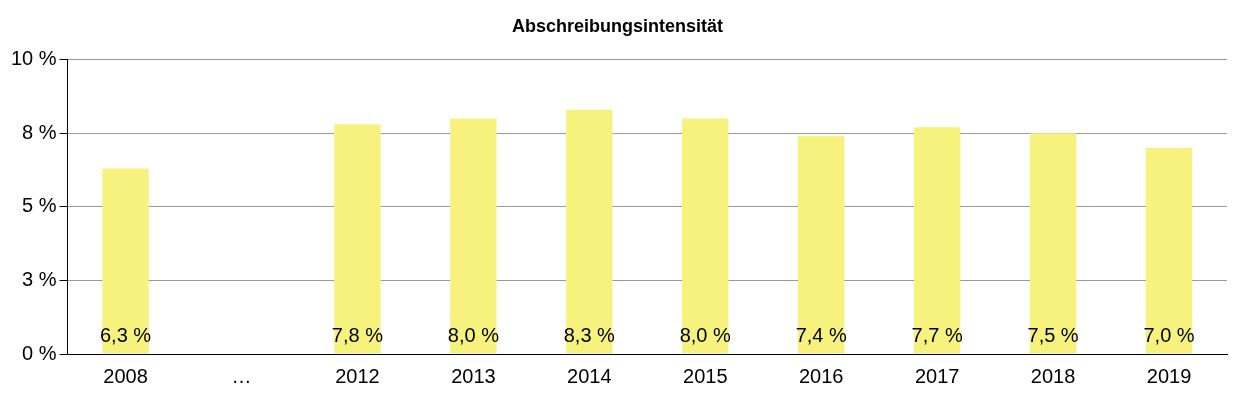 This screenshot has width=1241, height=400. What do you see at coordinates (473, 375) in the screenshot?
I see `x-tick-label: 2013` at bounding box center [473, 375].